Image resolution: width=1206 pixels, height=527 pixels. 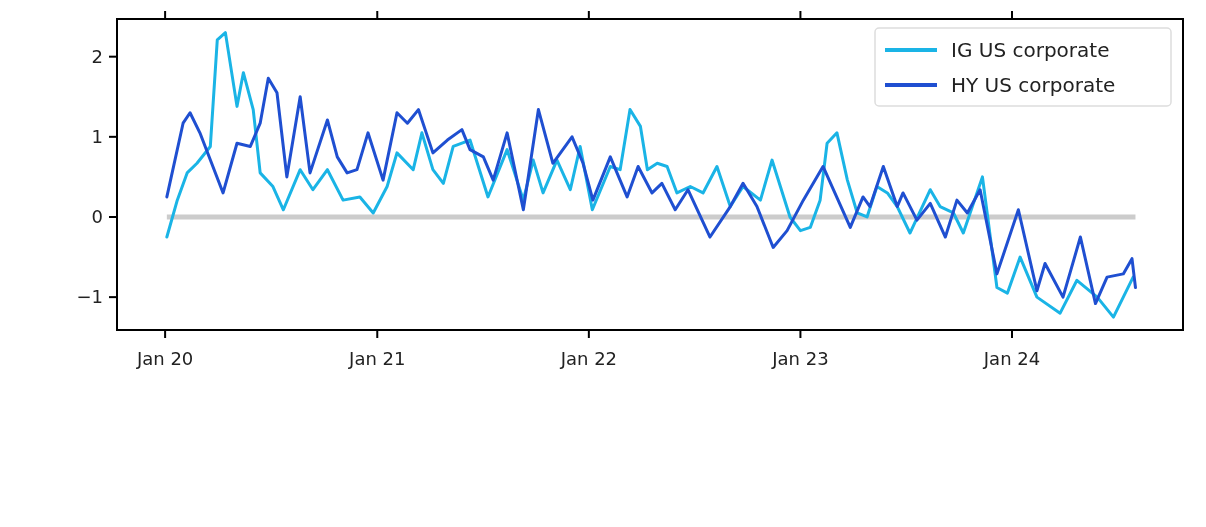 I want to click on x-tick-label: Jan 21, so click(x=377, y=358).